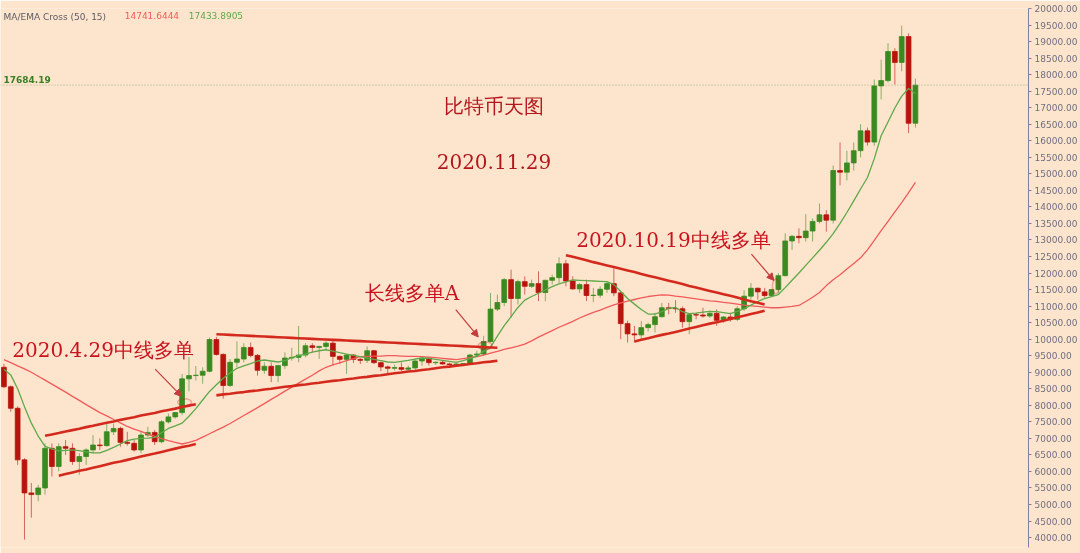 The height and width of the screenshot is (553, 1080). What do you see at coordinates (103, 349) in the screenshot?
I see `annotation: 2020.4.29中线多单` at bounding box center [103, 349].